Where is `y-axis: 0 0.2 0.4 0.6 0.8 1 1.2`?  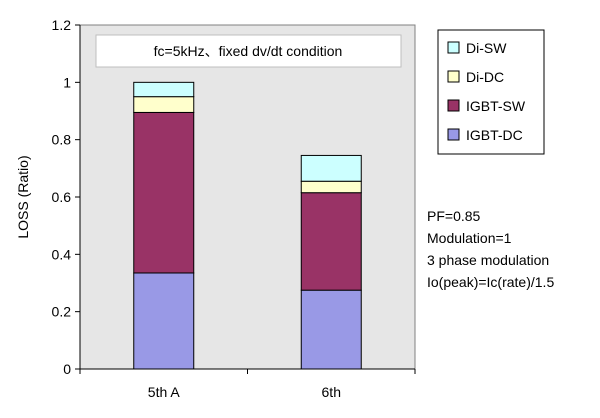 y-axis: 0 0.2 0.4 0.6 0.8 1 1.2 is located at coordinates (66, 197).